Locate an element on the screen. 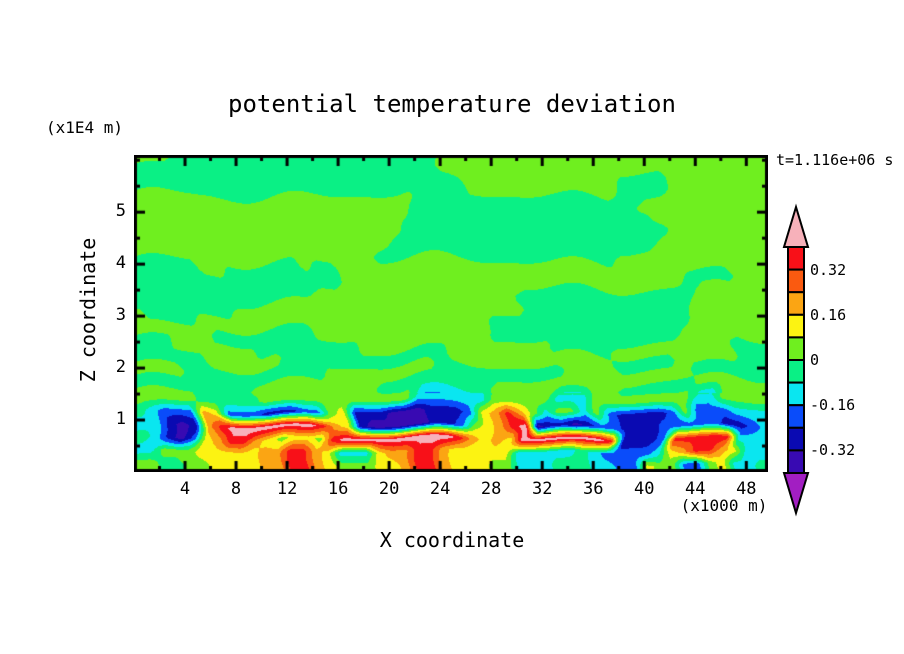 This screenshot has width=904, height=654. colorbar-arrow-up is located at coordinates (796, 225).